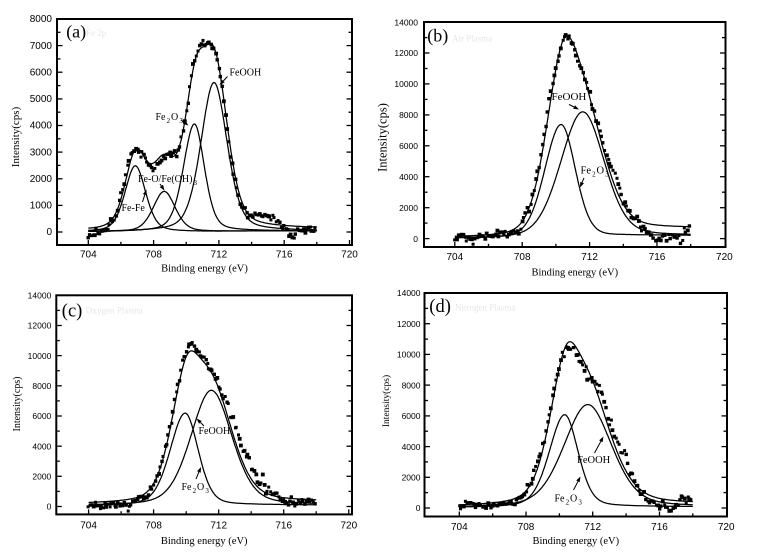 This screenshot has width=766, height=558. What do you see at coordinates (440, 307) in the screenshot?
I see `svg-text: (d)` at bounding box center [440, 307].